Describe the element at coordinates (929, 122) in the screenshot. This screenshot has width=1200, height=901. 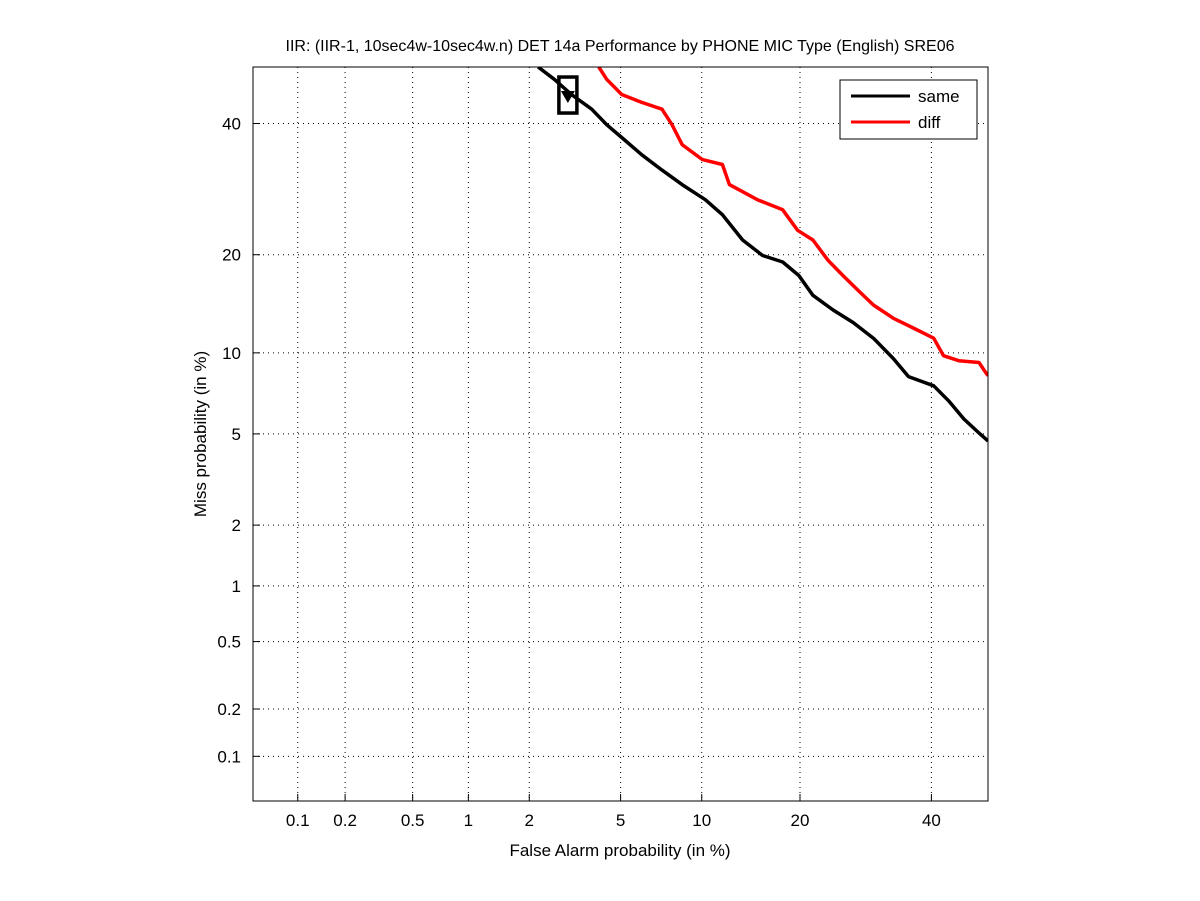
I see `legend-label-diff: diff` at that location.